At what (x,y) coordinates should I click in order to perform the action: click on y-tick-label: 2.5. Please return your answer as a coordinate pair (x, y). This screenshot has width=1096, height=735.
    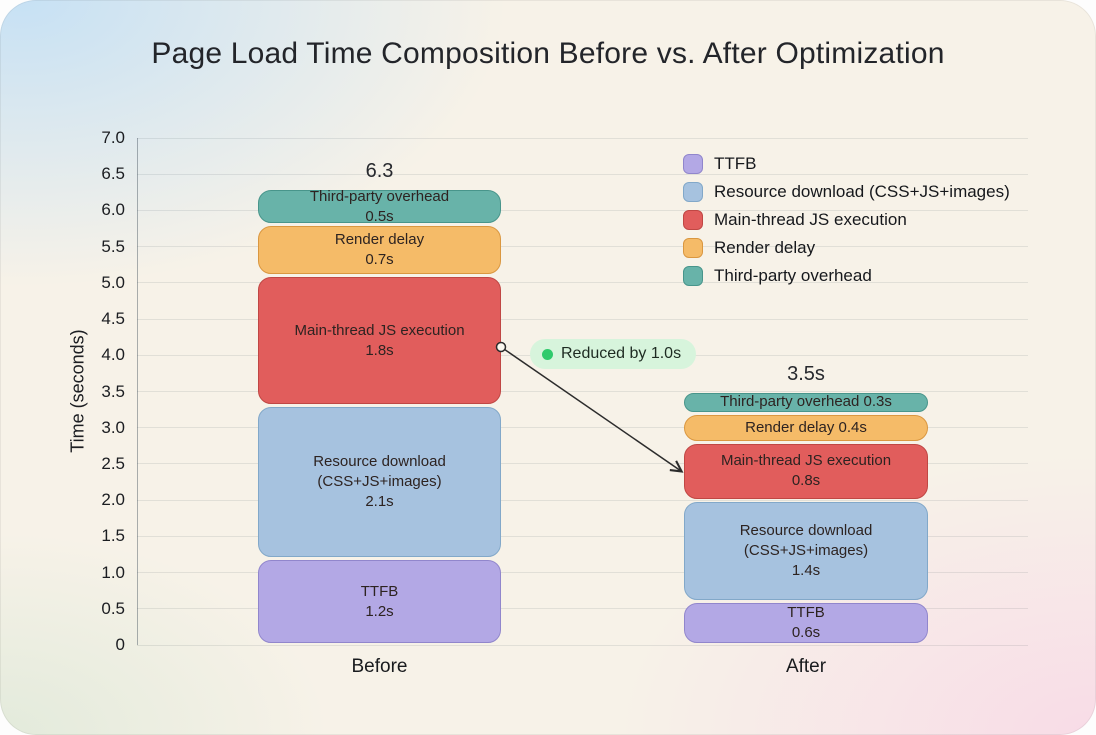
    Looking at the image, I should click on (113, 463).